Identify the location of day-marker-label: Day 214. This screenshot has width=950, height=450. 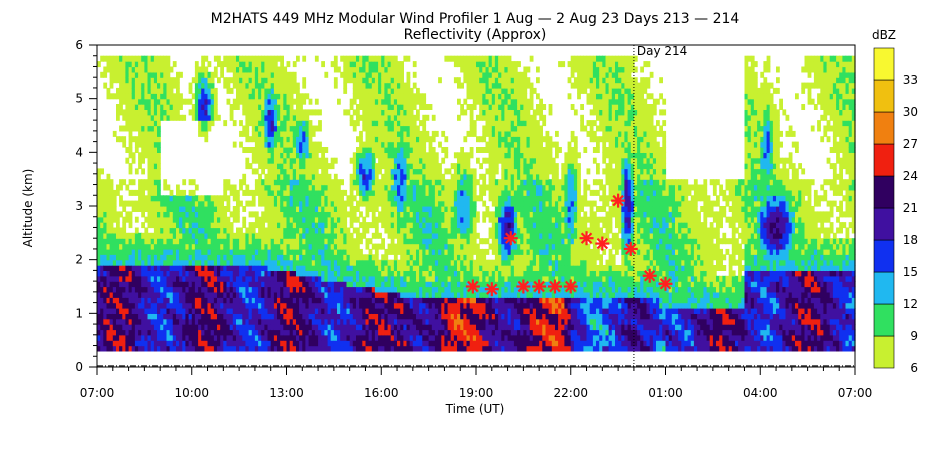
(662, 51).